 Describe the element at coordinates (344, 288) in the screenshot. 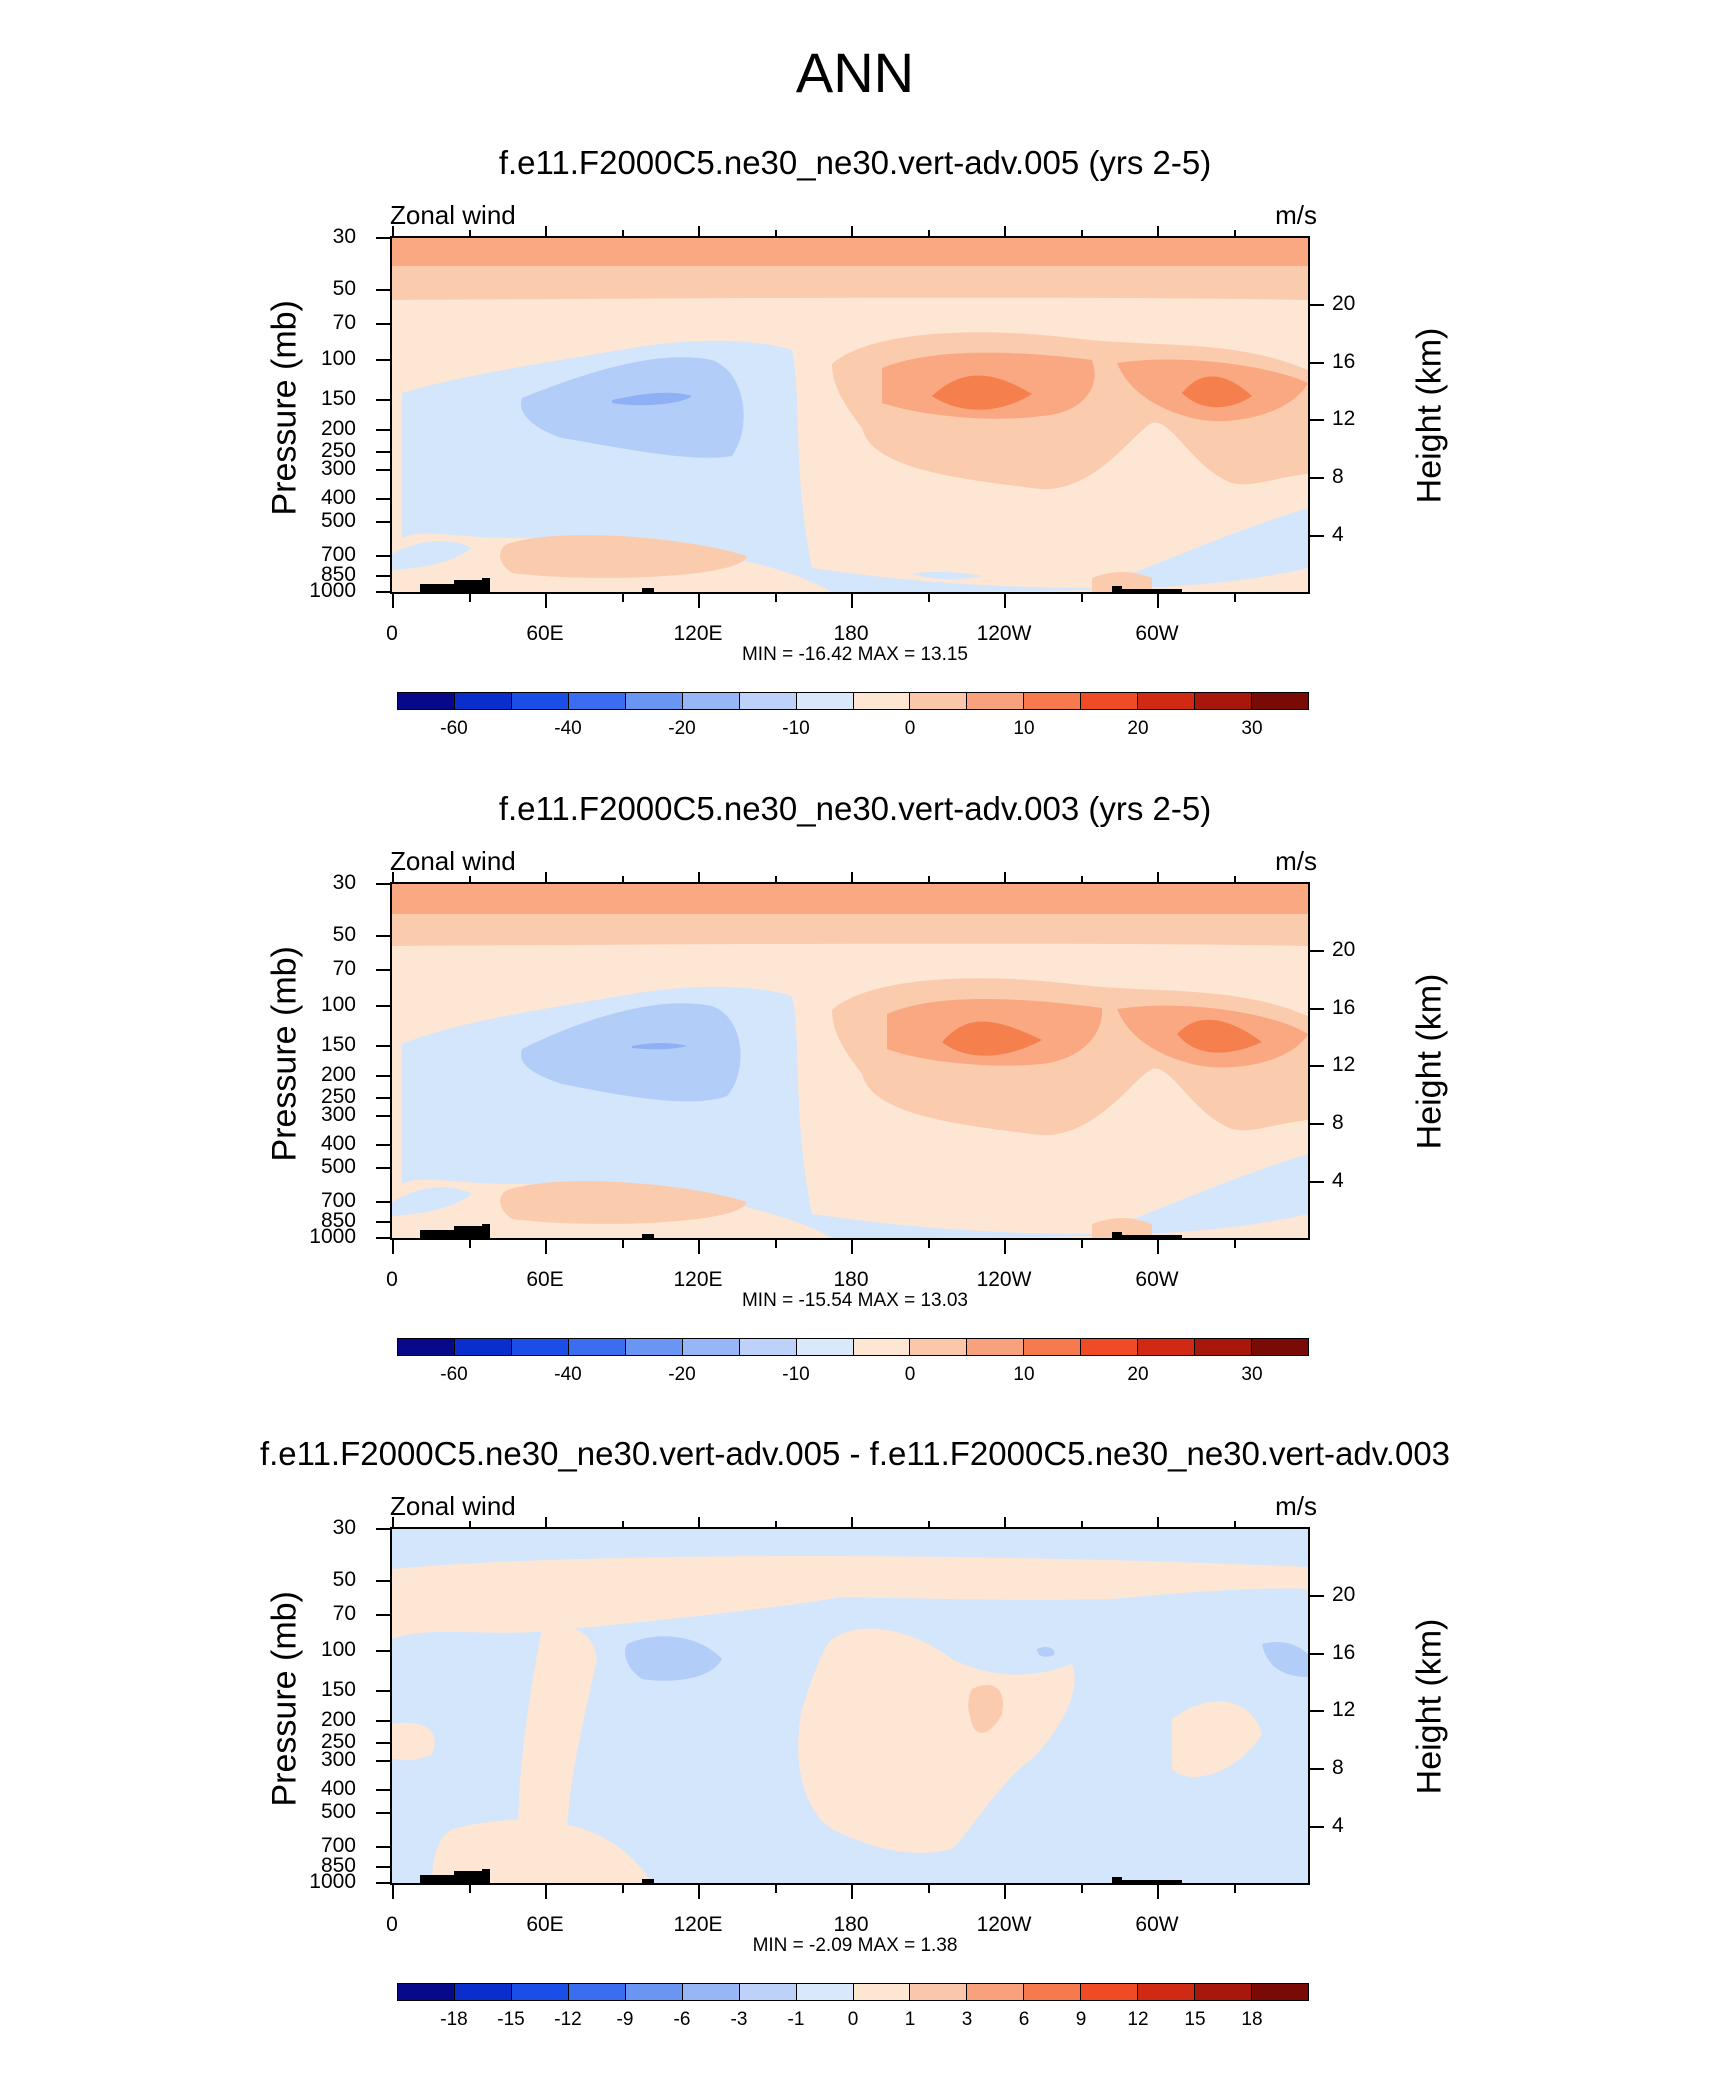

I see `y-tick-label: 50` at that location.